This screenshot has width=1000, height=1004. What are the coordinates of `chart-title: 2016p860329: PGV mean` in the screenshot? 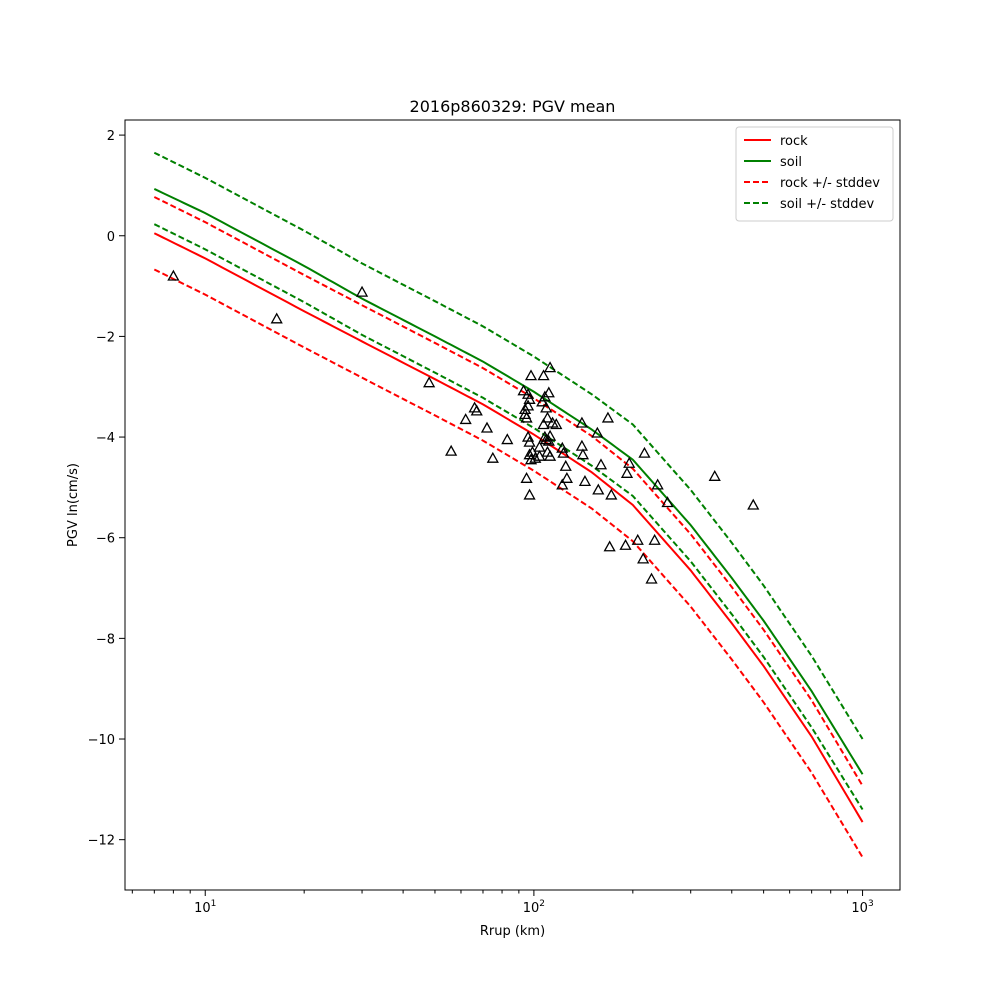 It's located at (513, 106).